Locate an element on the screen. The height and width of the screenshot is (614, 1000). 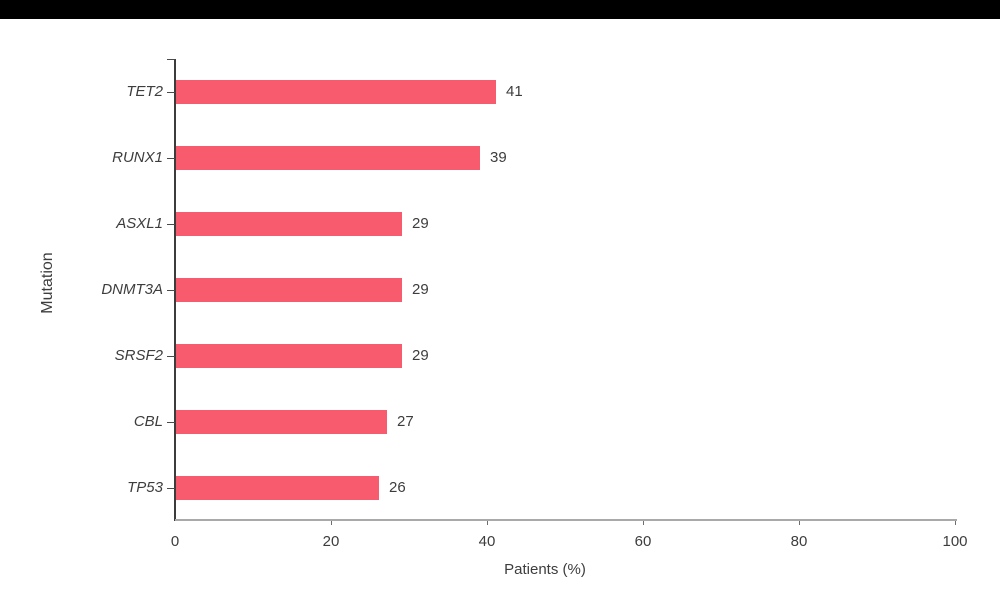
x-axis-tick-label: 60 is located at coordinates (643, 541).